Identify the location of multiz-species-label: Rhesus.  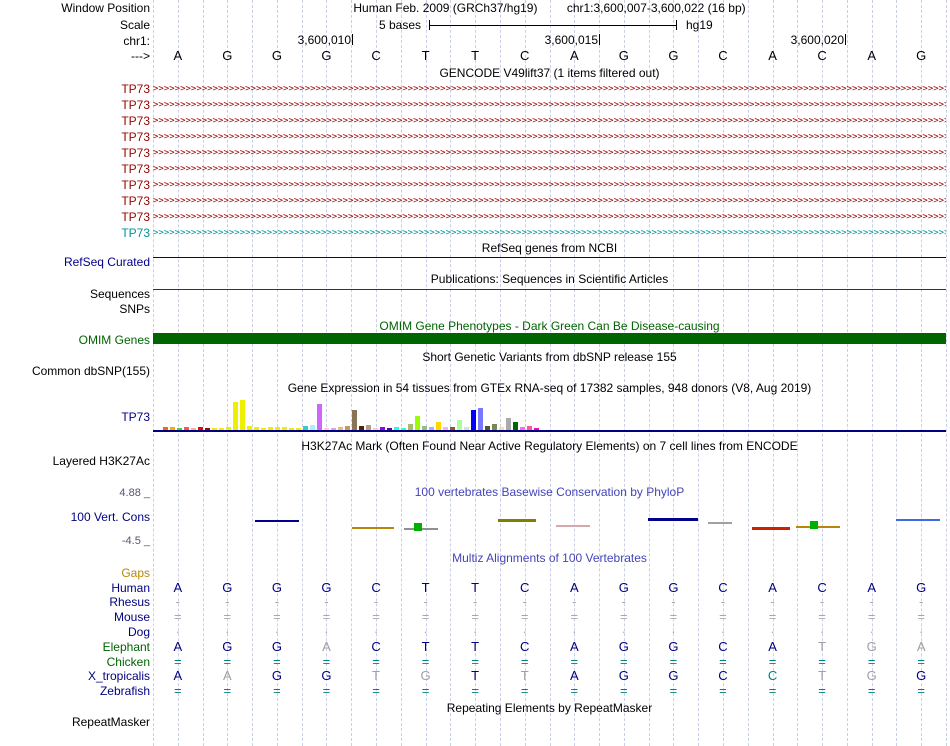
(129, 602).